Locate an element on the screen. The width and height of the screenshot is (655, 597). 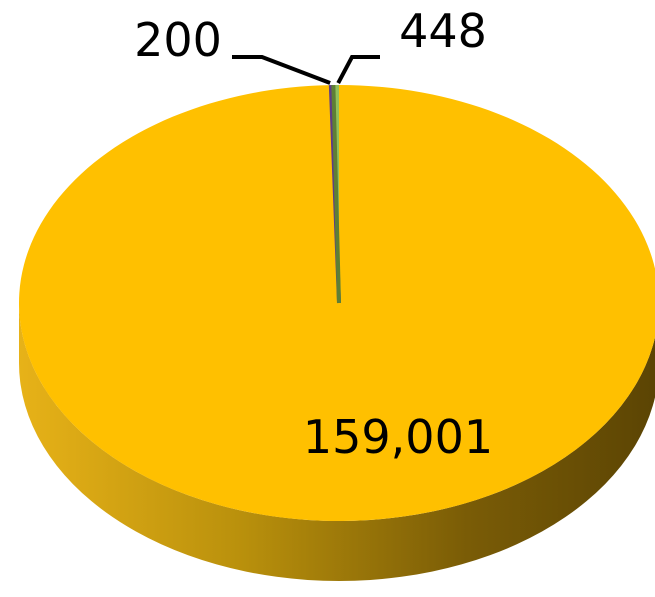
leader-lines is located at coordinates (306, 70).